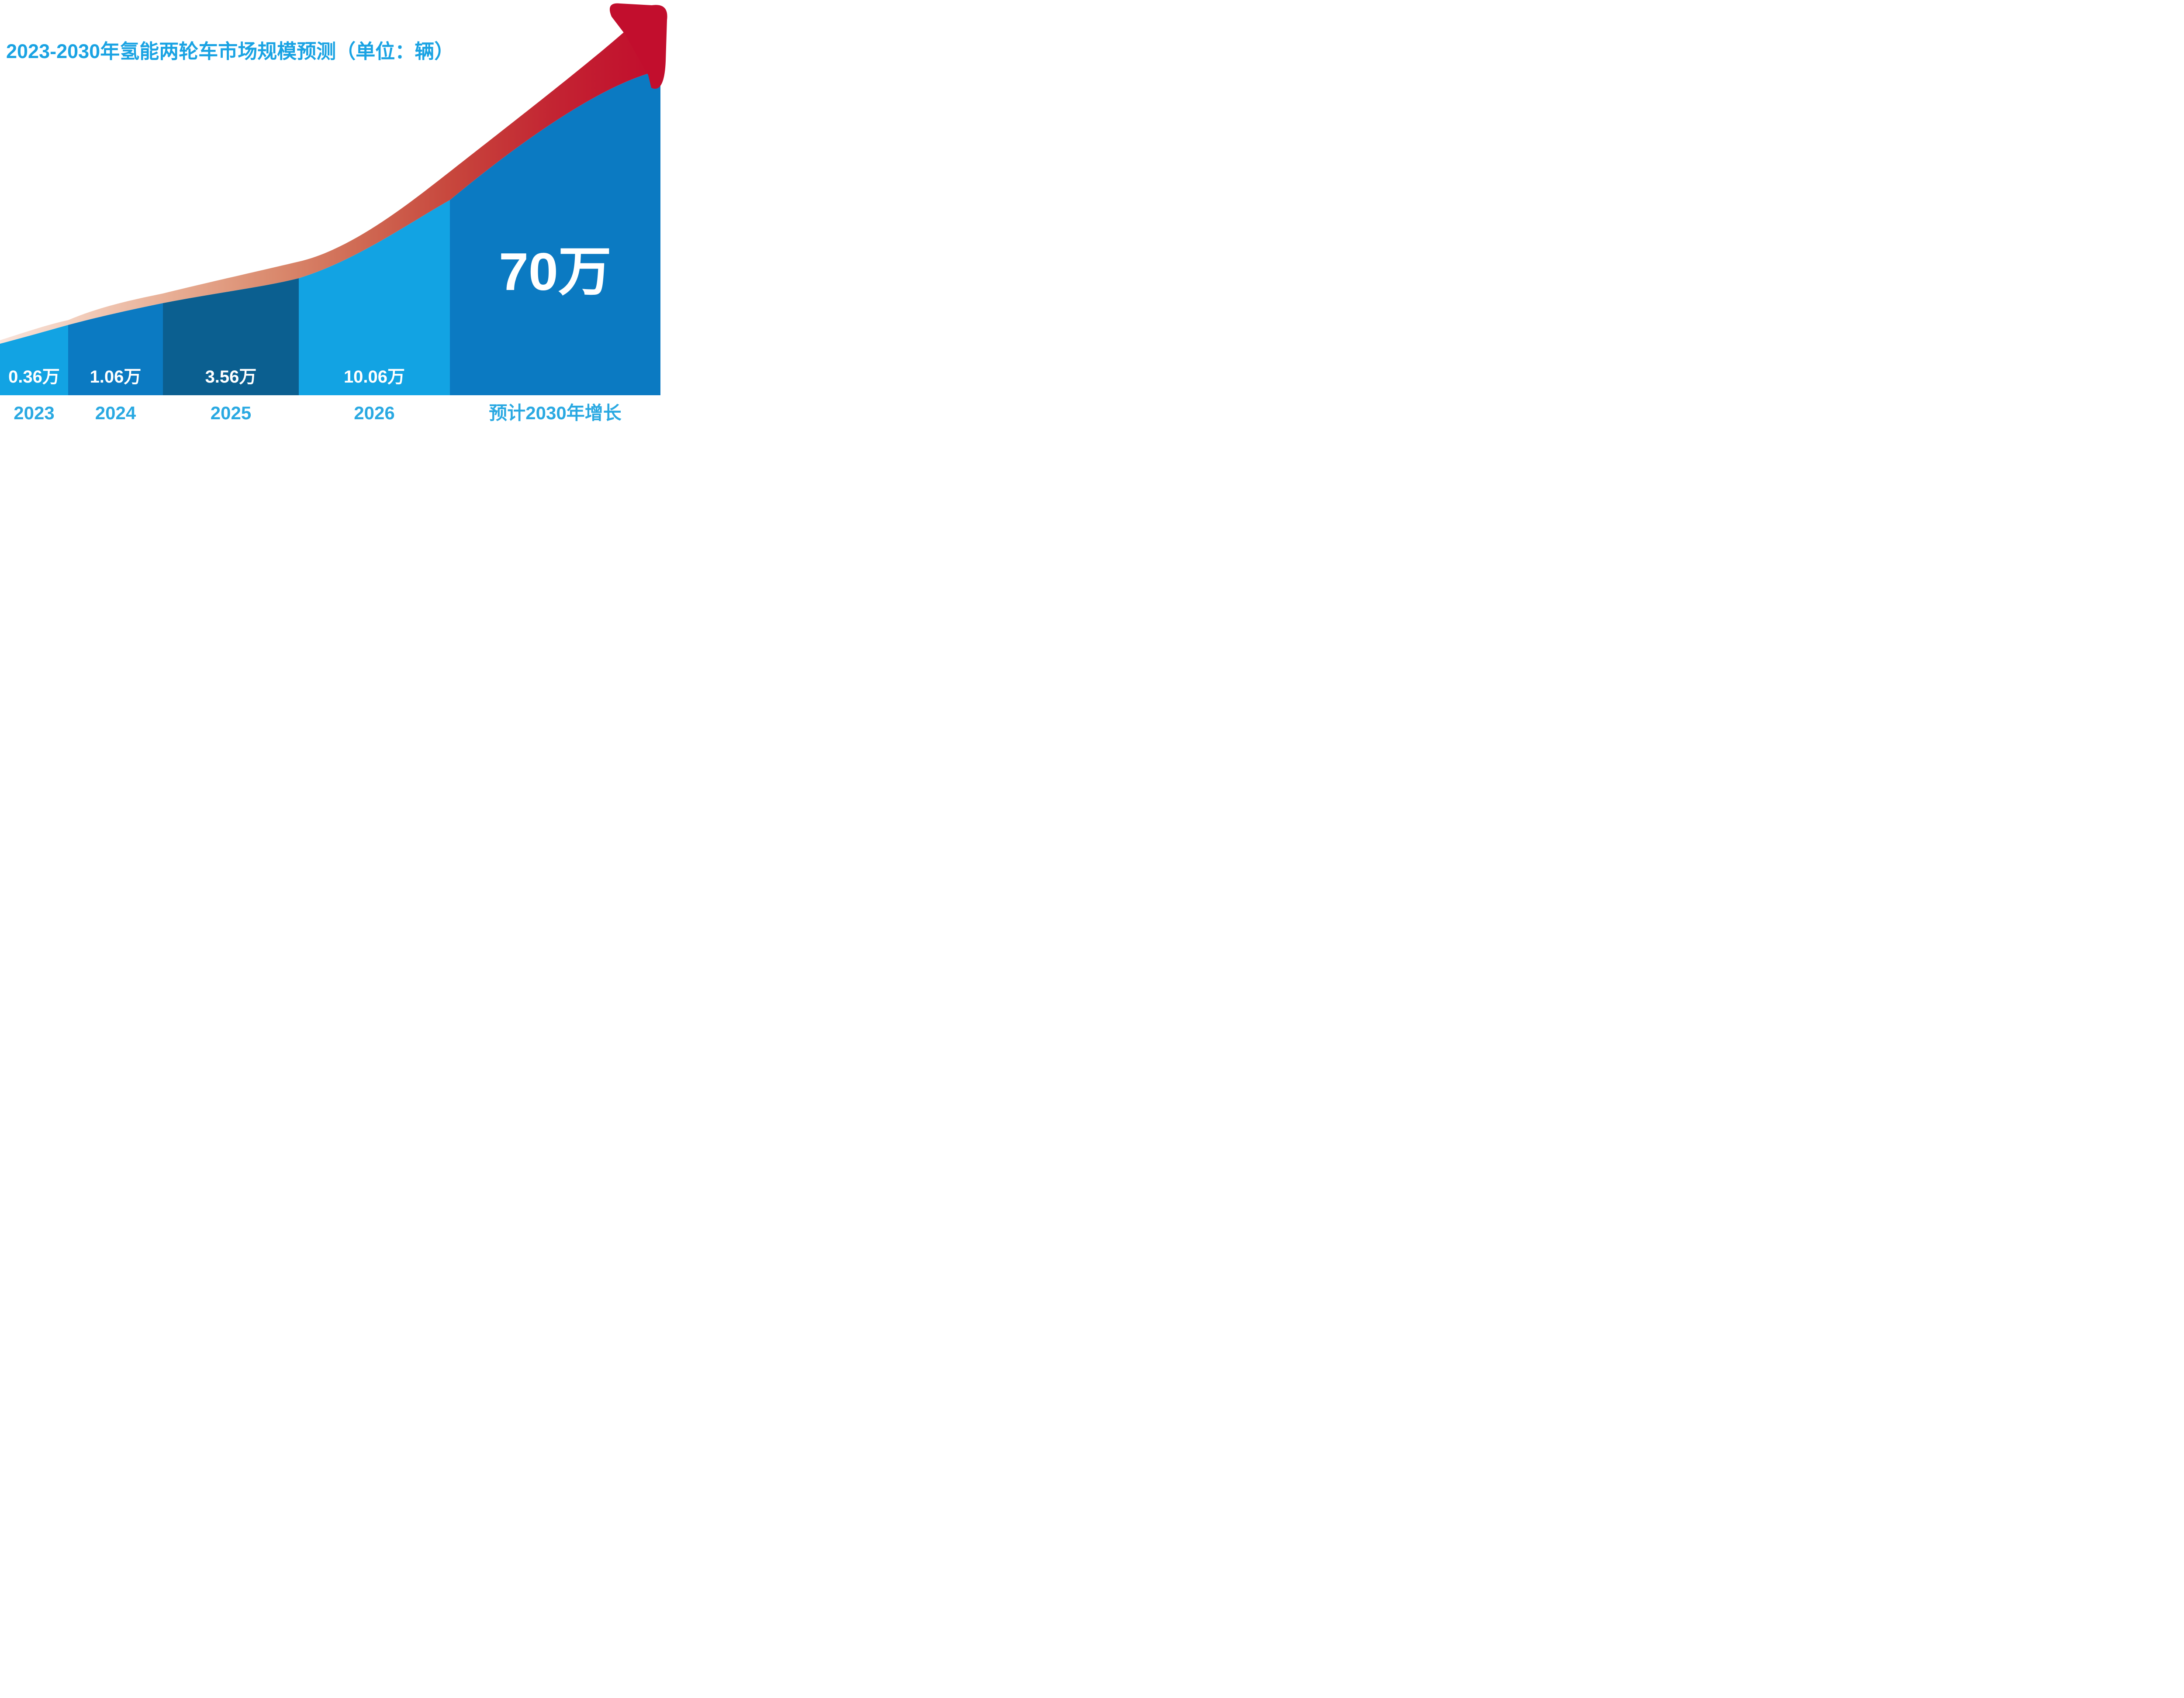 The image size is (2184, 1698). What do you see at coordinates (115, 413) in the screenshot?
I see `x-axis-label-2024: 2024` at bounding box center [115, 413].